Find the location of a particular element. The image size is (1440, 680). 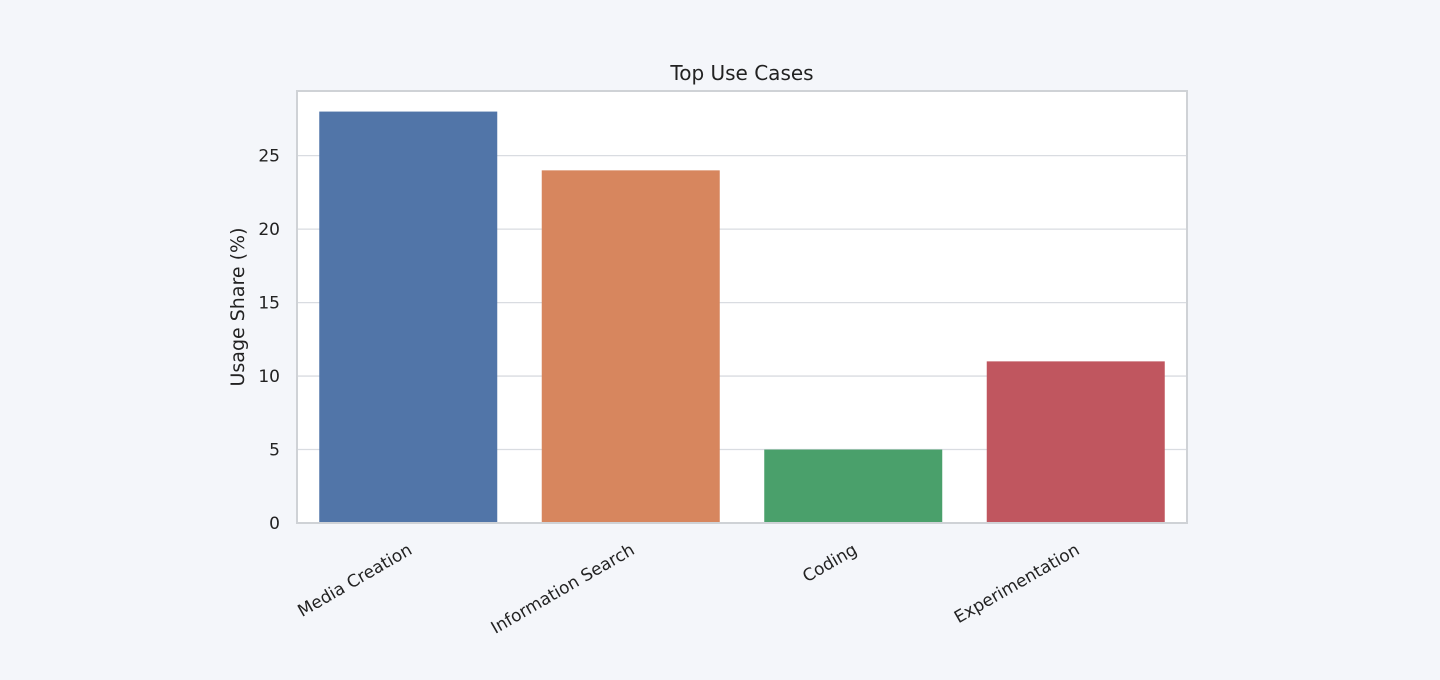

y-tick-label: 0 is located at coordinates (274, 524).